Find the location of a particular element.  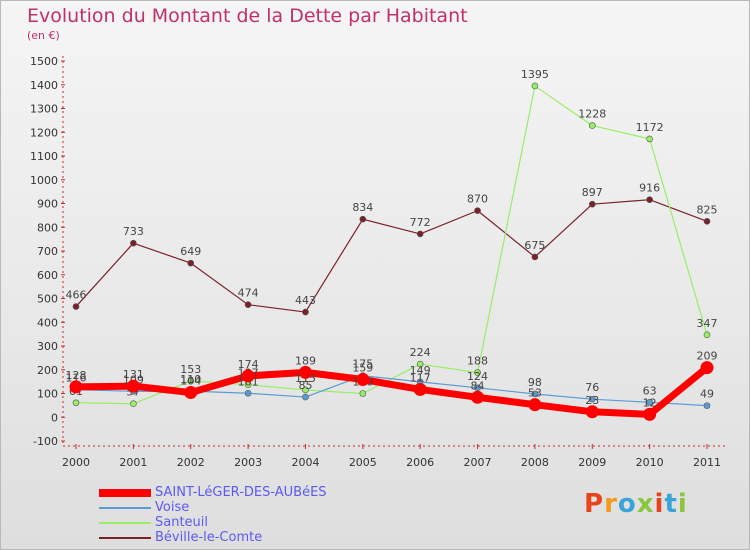

data-label-saint-leger: 159 is located at coordinates (362, 367).